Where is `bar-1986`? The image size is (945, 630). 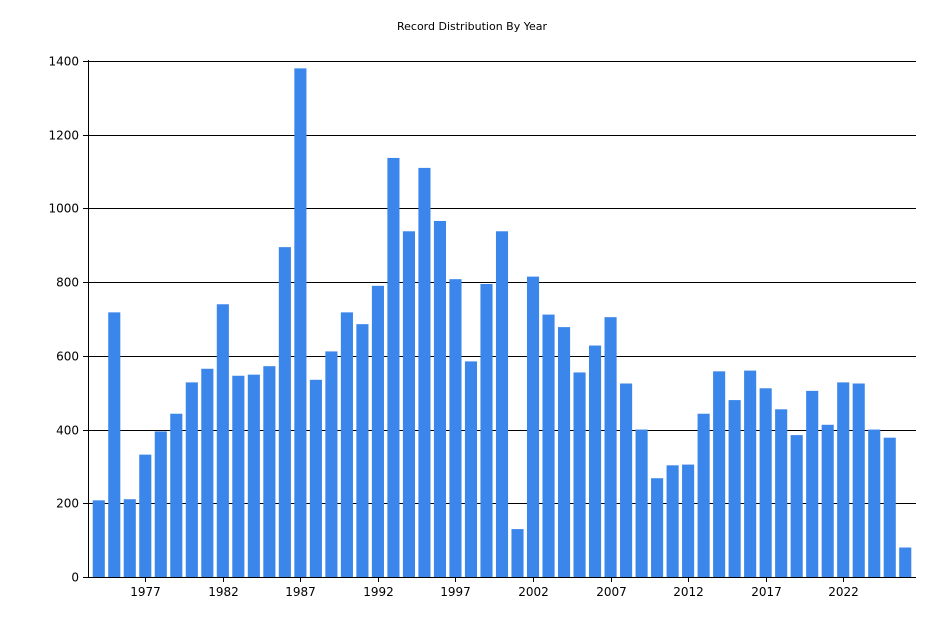 bar-1986 is located at coordinates (284, 412).